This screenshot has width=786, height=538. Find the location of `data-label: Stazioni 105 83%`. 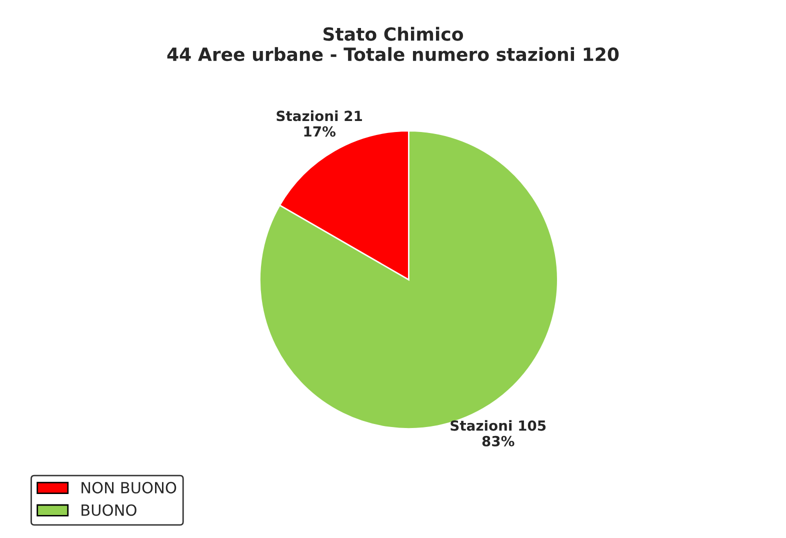

data-label: Stazioni 105 83% is located at coordinates (498, 433).